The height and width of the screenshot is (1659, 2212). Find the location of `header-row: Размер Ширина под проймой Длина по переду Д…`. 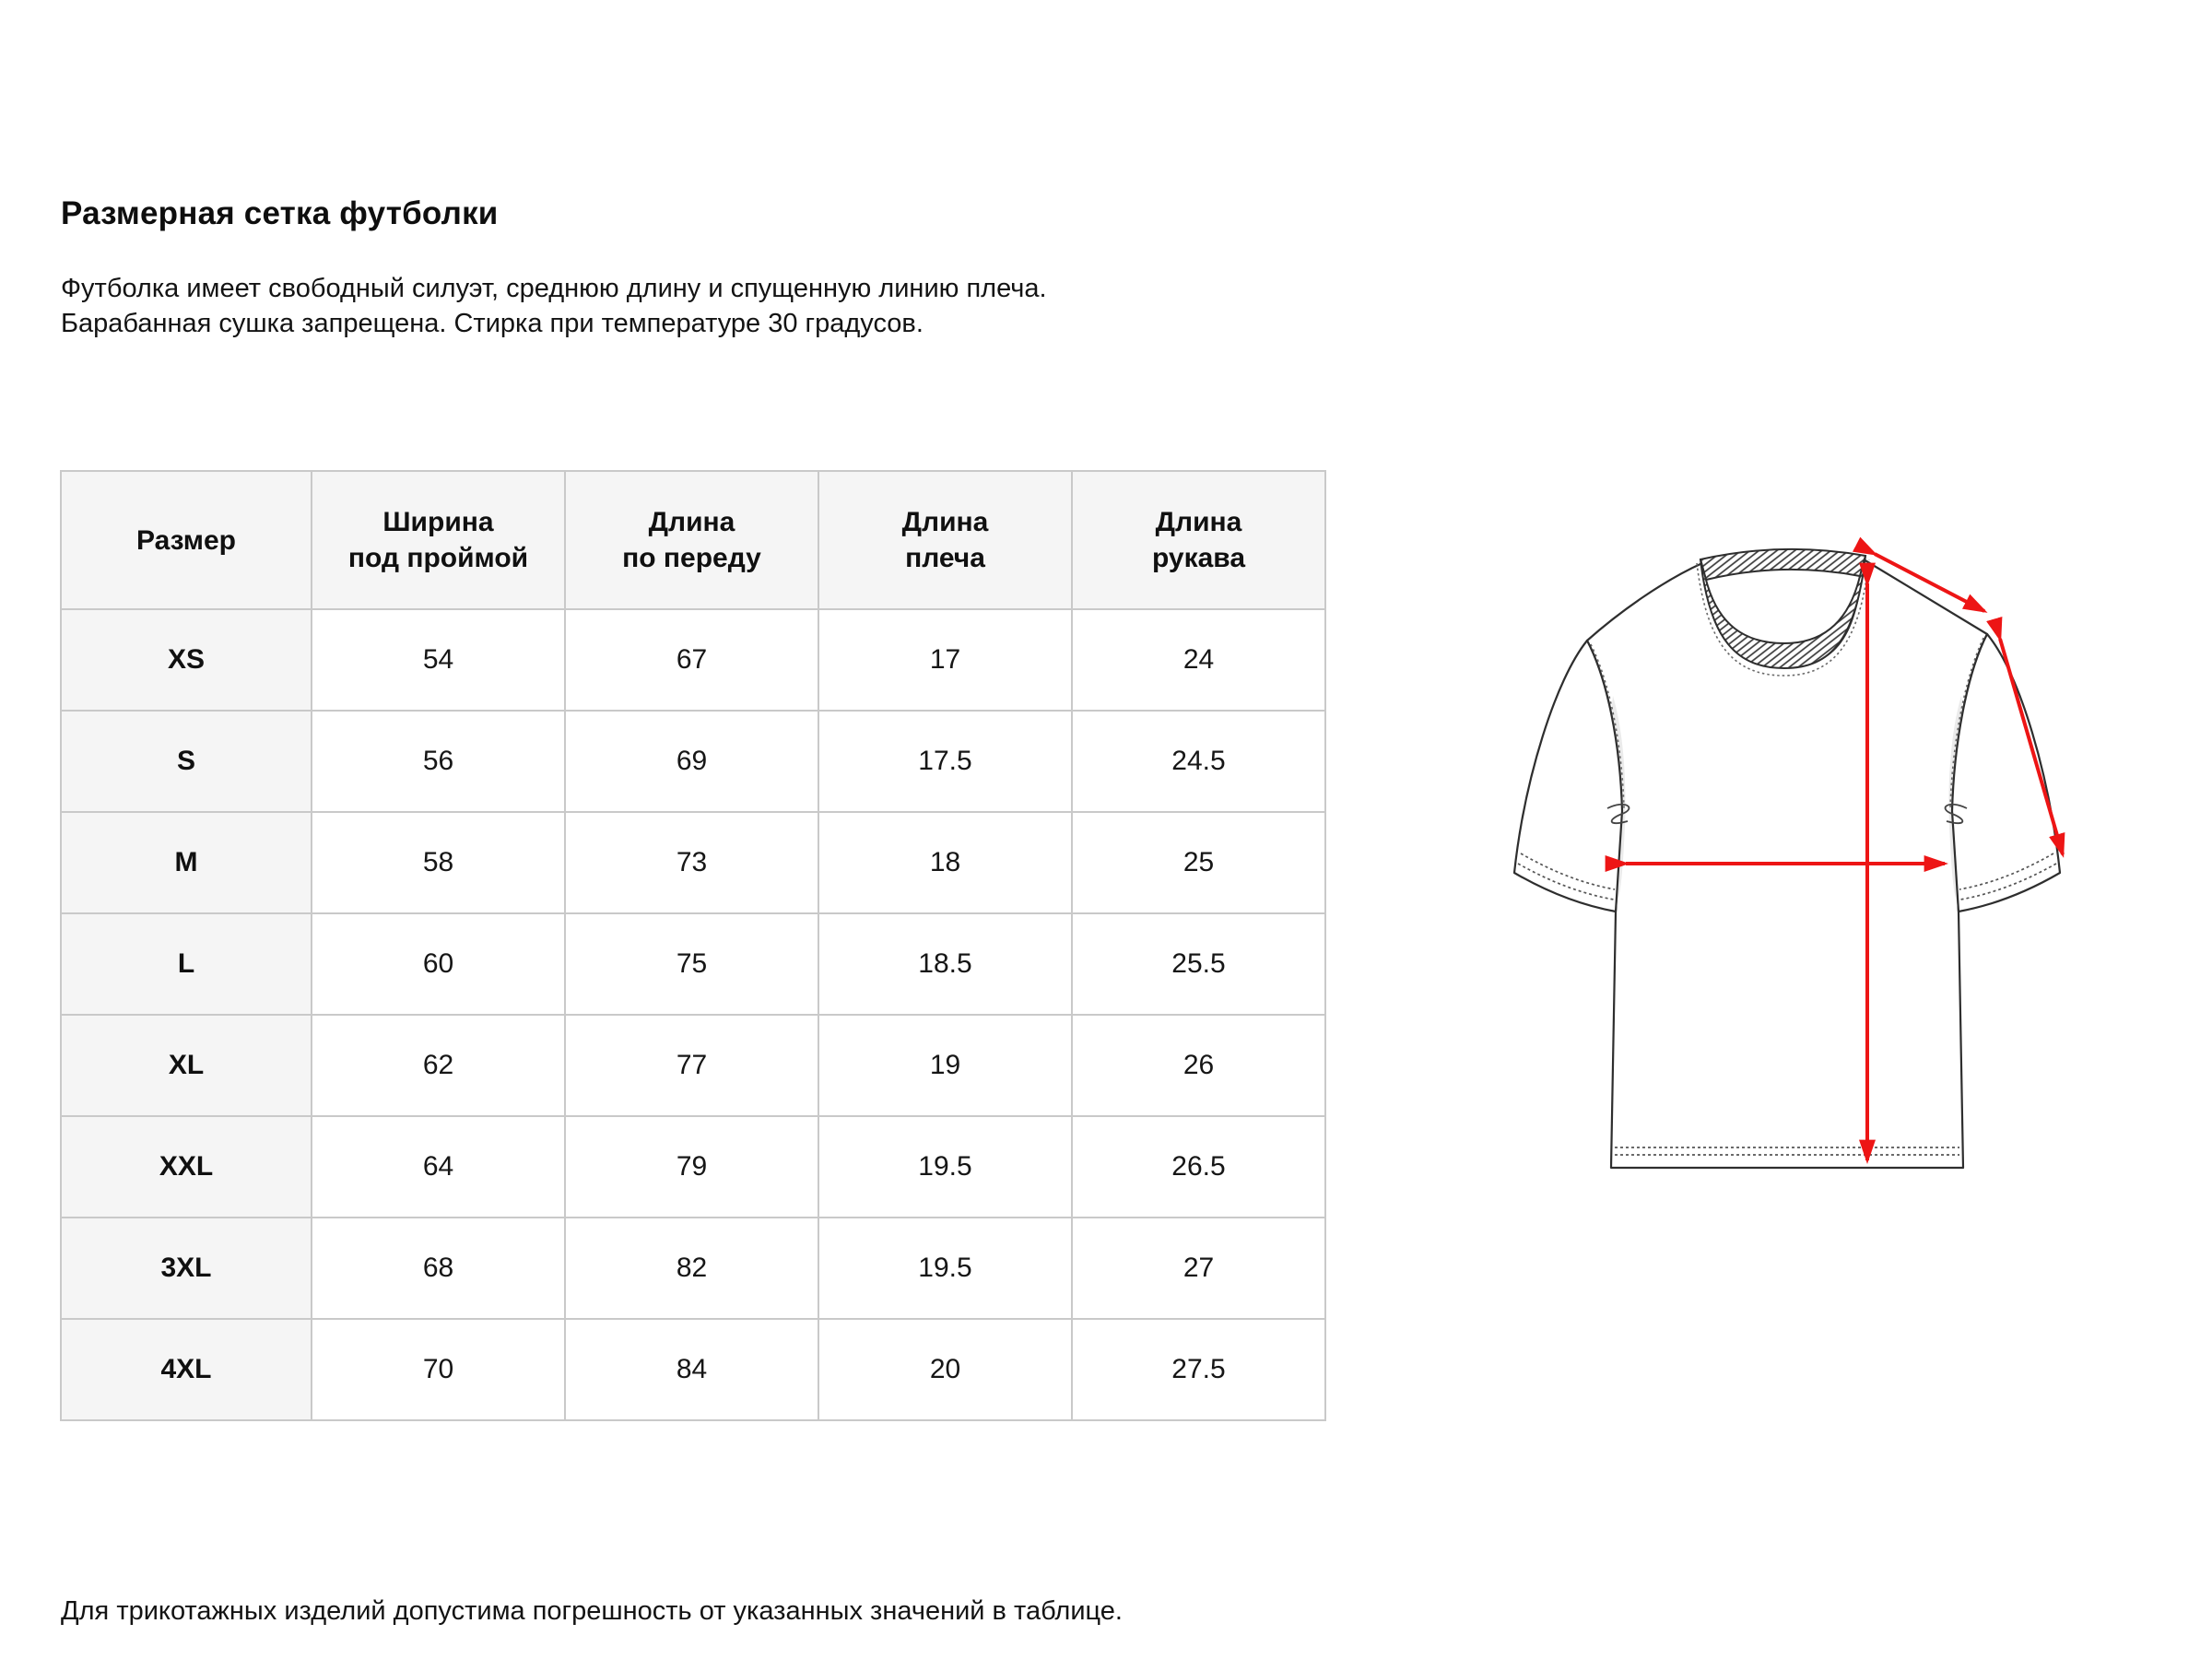

header-row: Размер Ширина под проймой Длина по переду Д… is located at coordinates (693, 540).